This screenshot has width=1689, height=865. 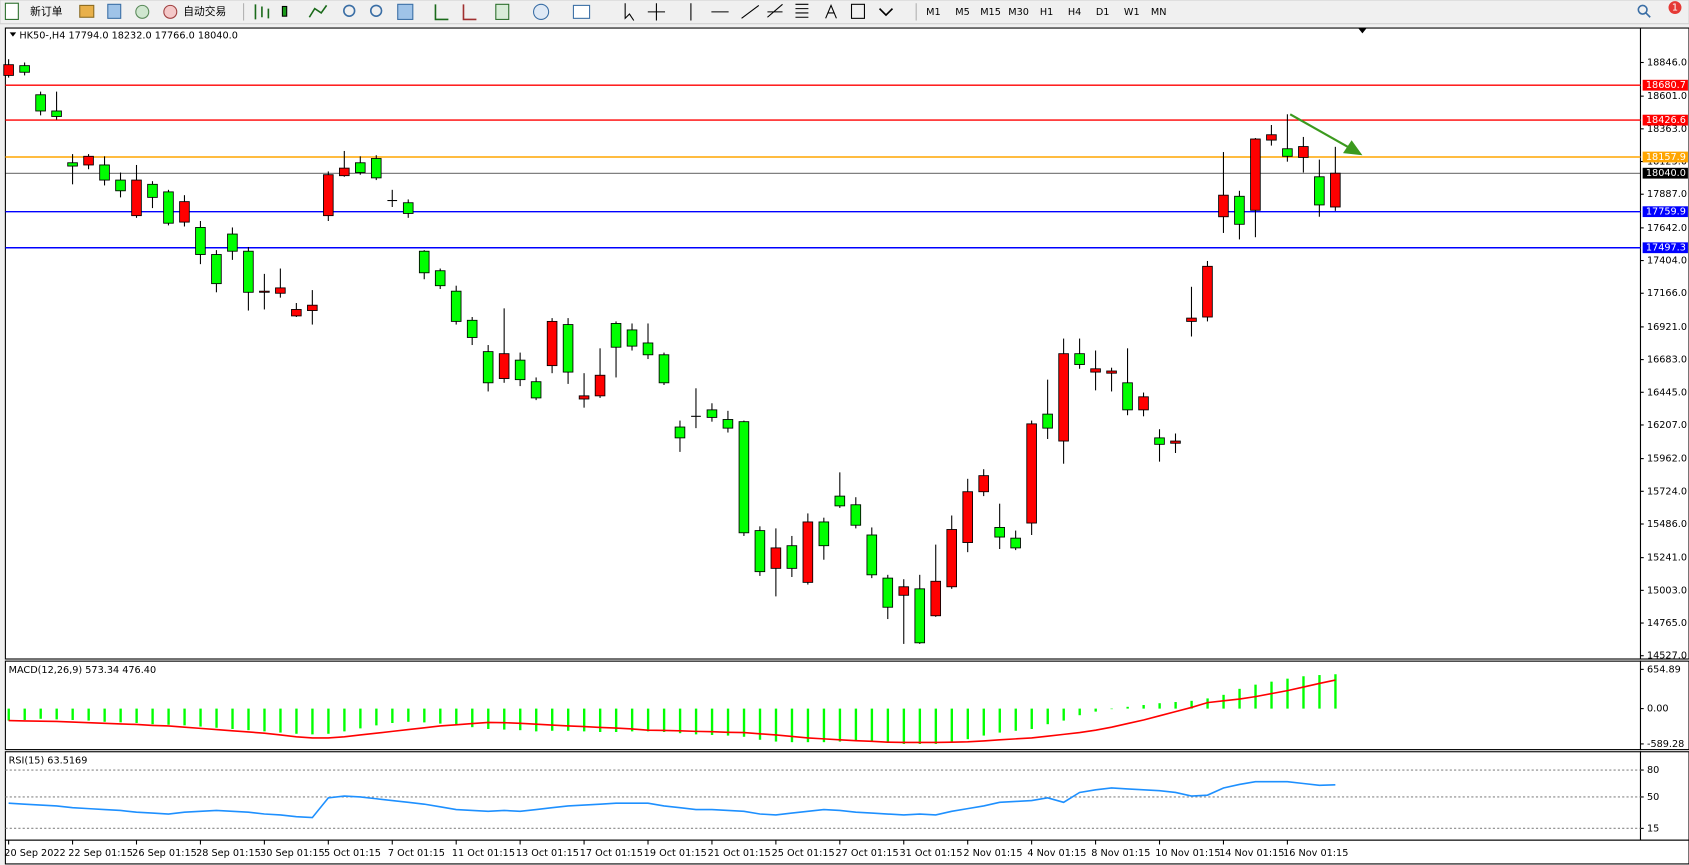 I want to click on trendline, so click(x=750, y=11).